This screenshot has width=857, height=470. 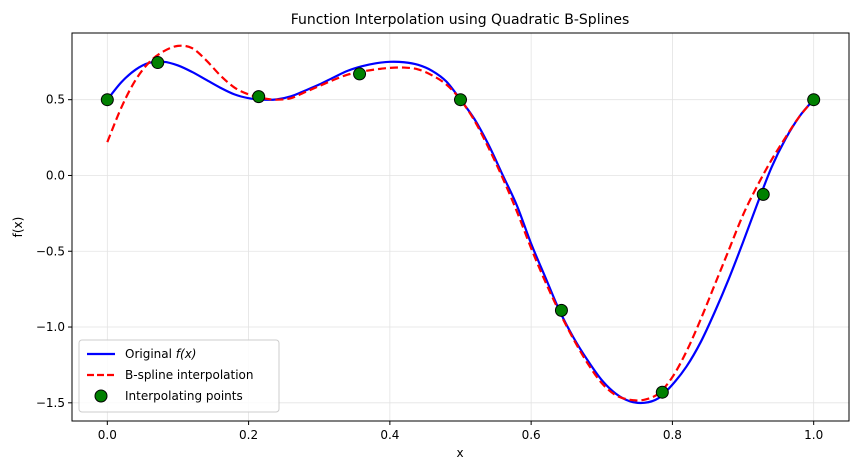 What do you see at coordinates (101, 396) in the screenshot?
I see `legend-marker` at bounding box center [101, 396].